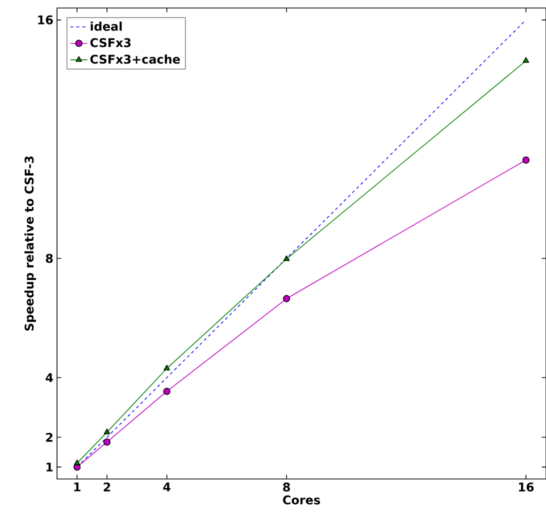 This screenshot has height=519, width=546. I want to click on x-tick-label: 16, so click(526, 487).